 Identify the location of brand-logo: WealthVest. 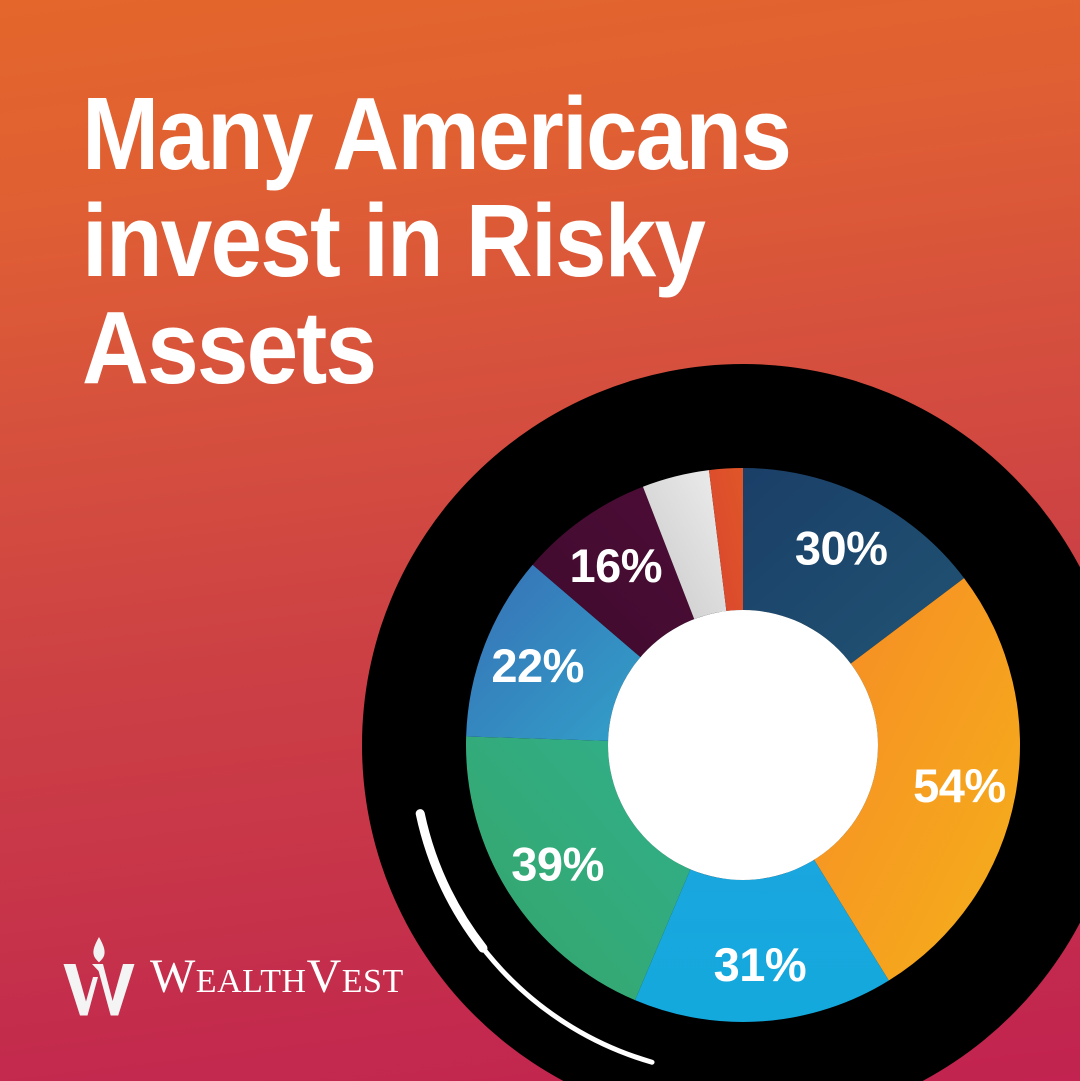
(233, 977).